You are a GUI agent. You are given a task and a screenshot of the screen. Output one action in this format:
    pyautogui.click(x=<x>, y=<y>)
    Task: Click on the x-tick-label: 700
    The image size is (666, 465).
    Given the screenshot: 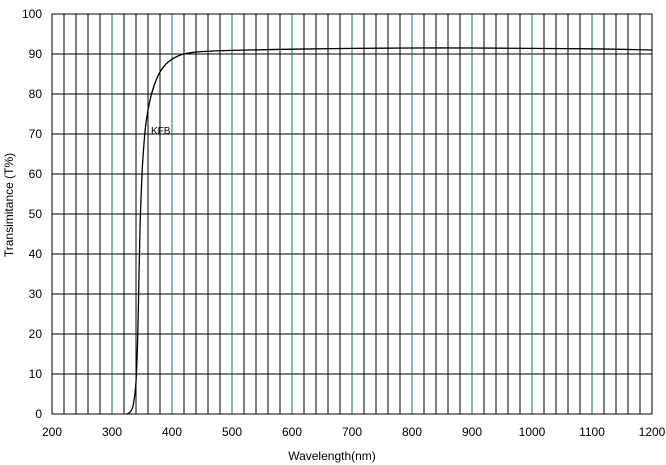 What is the action you would take?
    pyautogui.click(x=352, y=432)
    